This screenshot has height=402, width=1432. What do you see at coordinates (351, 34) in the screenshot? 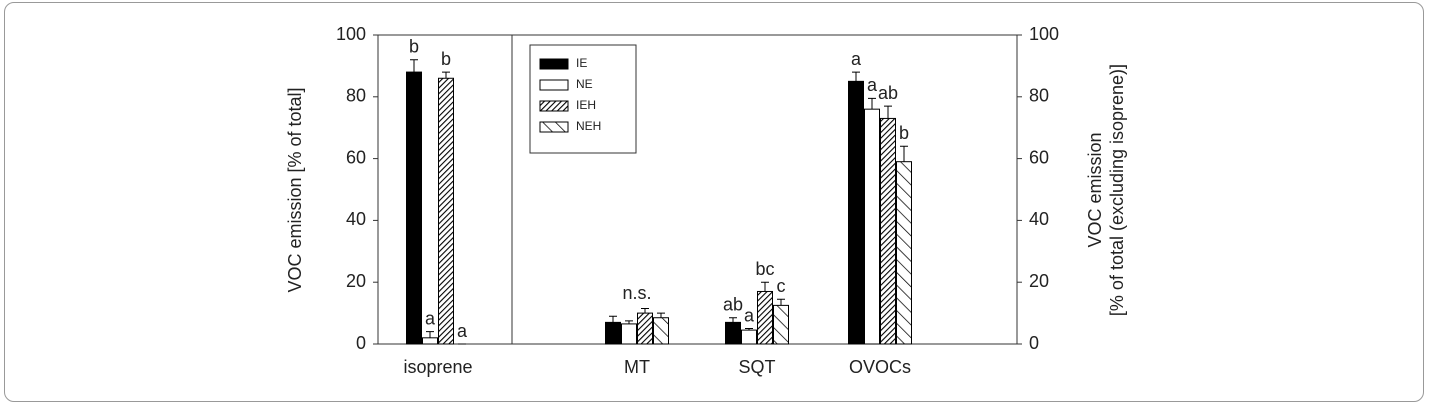
I see `y-tick-label: 100` at bounding box center [351, 34].